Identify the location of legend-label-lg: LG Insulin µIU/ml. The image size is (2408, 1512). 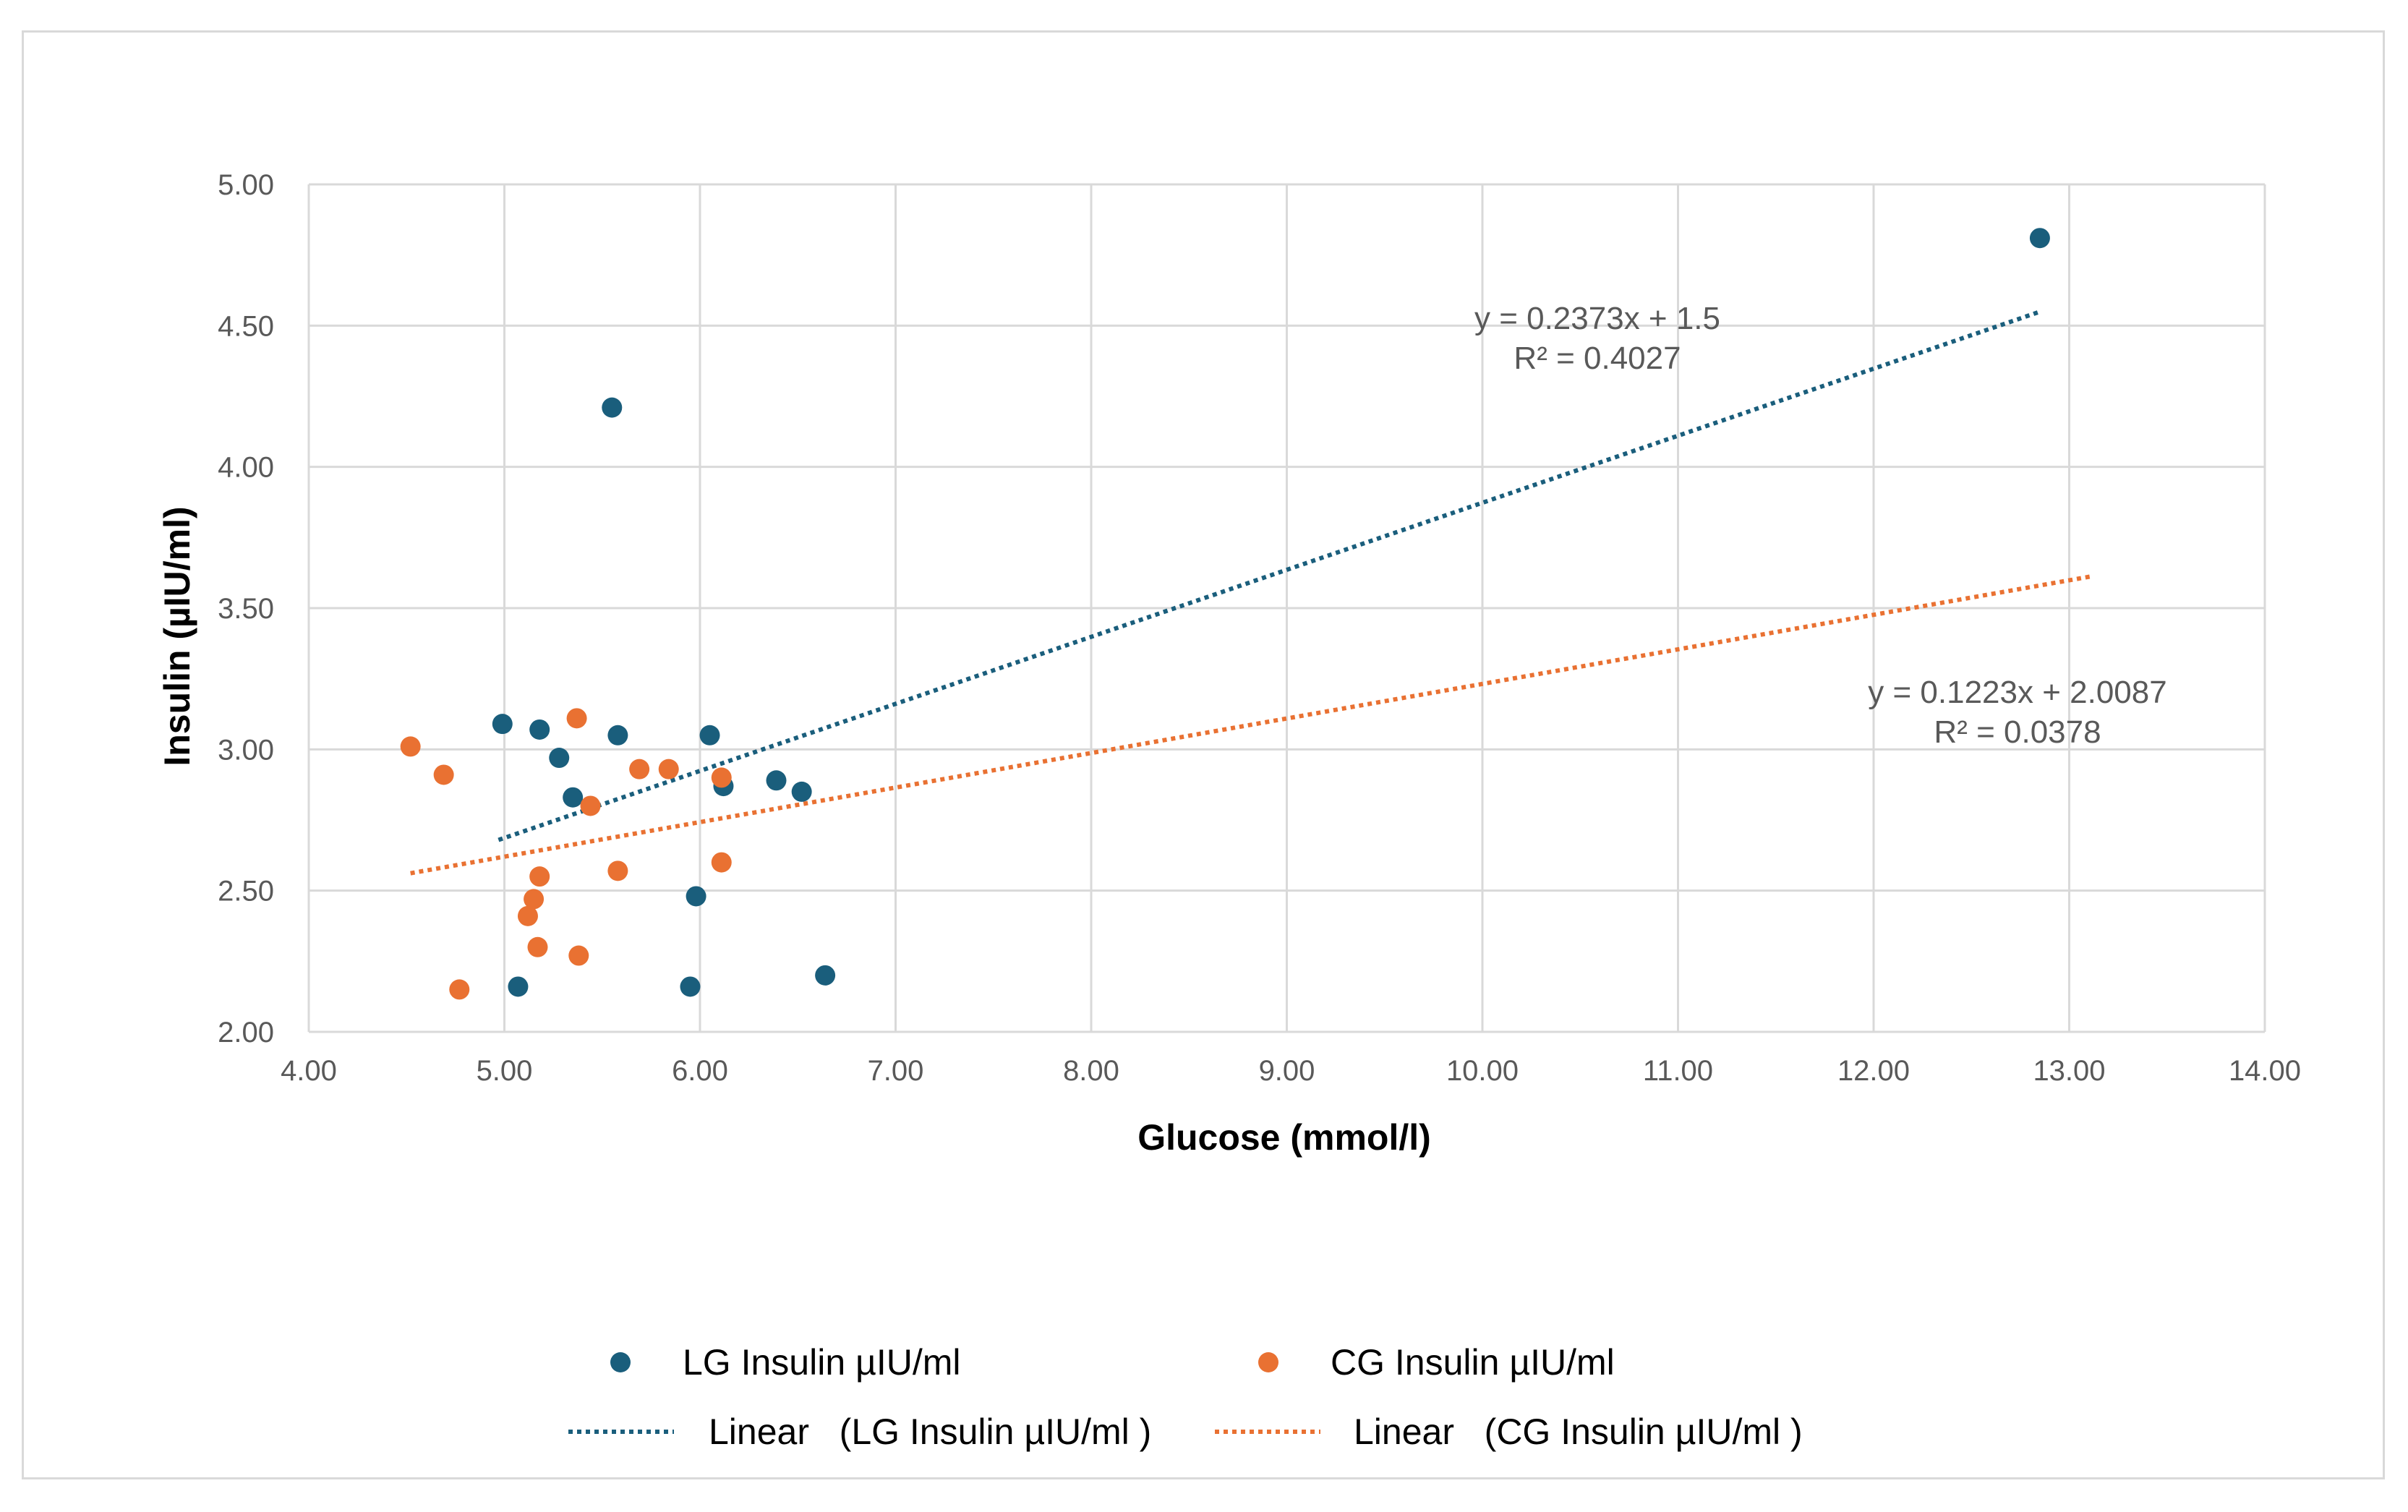
(821, 1362).